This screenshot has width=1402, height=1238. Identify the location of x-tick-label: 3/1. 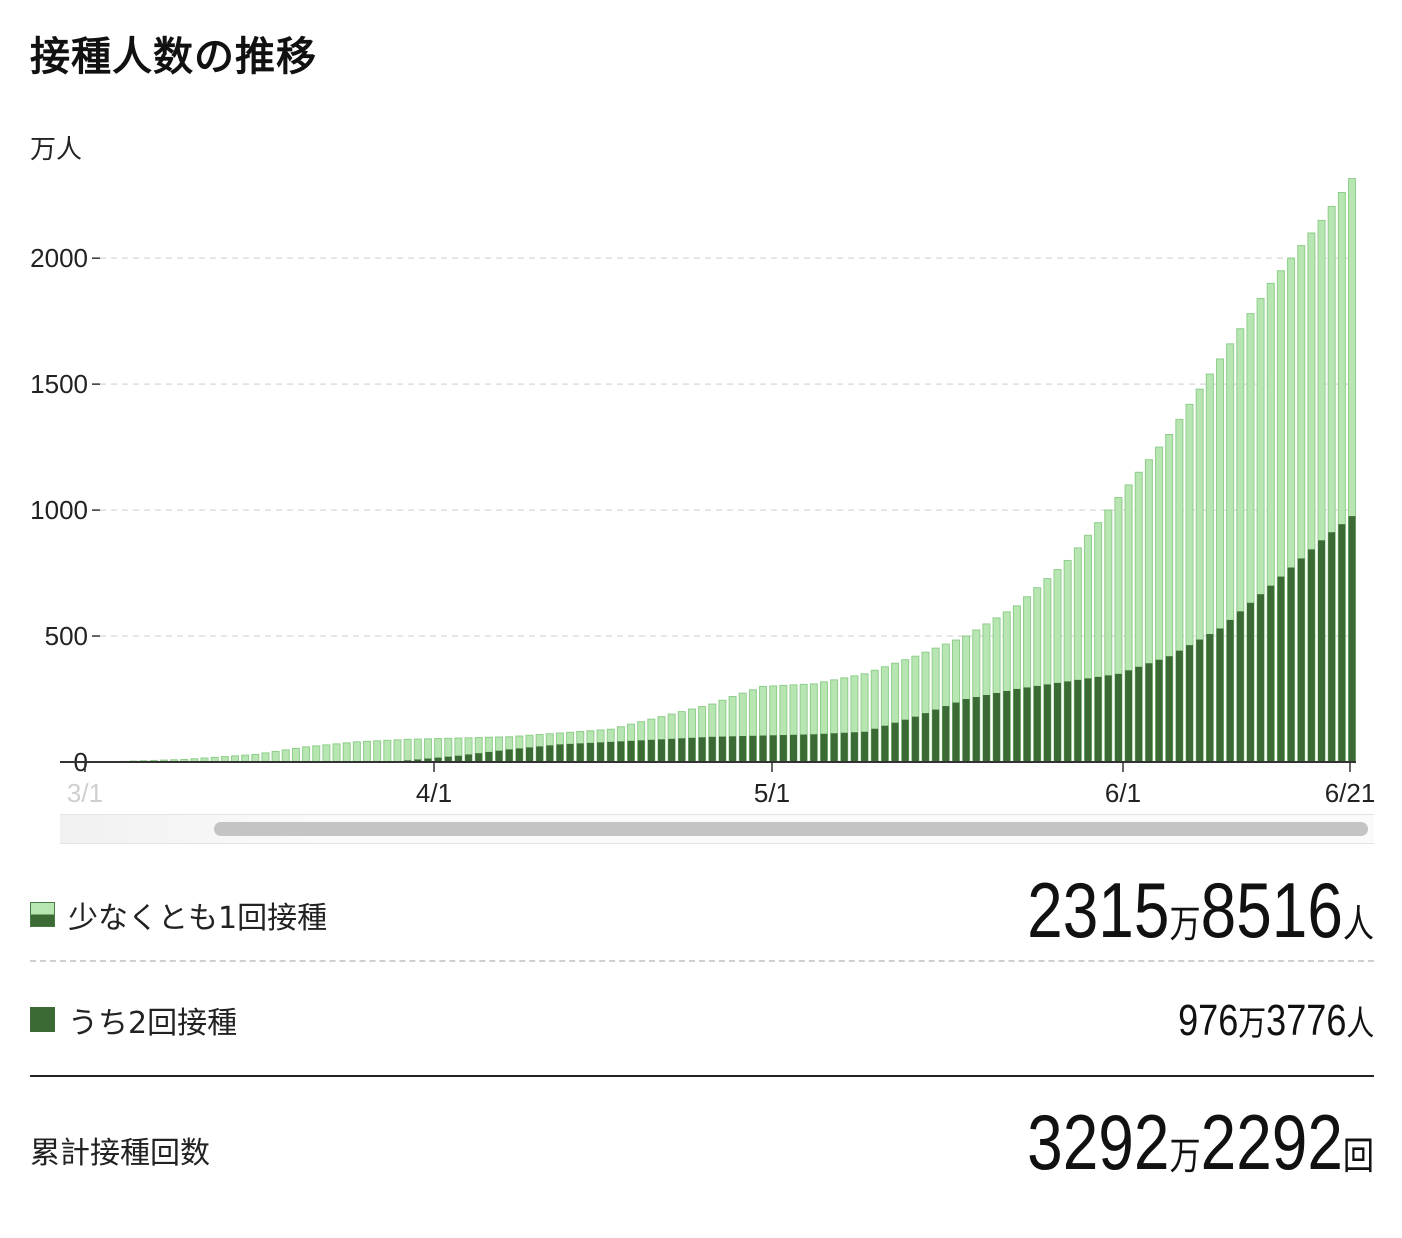
(85, 793).